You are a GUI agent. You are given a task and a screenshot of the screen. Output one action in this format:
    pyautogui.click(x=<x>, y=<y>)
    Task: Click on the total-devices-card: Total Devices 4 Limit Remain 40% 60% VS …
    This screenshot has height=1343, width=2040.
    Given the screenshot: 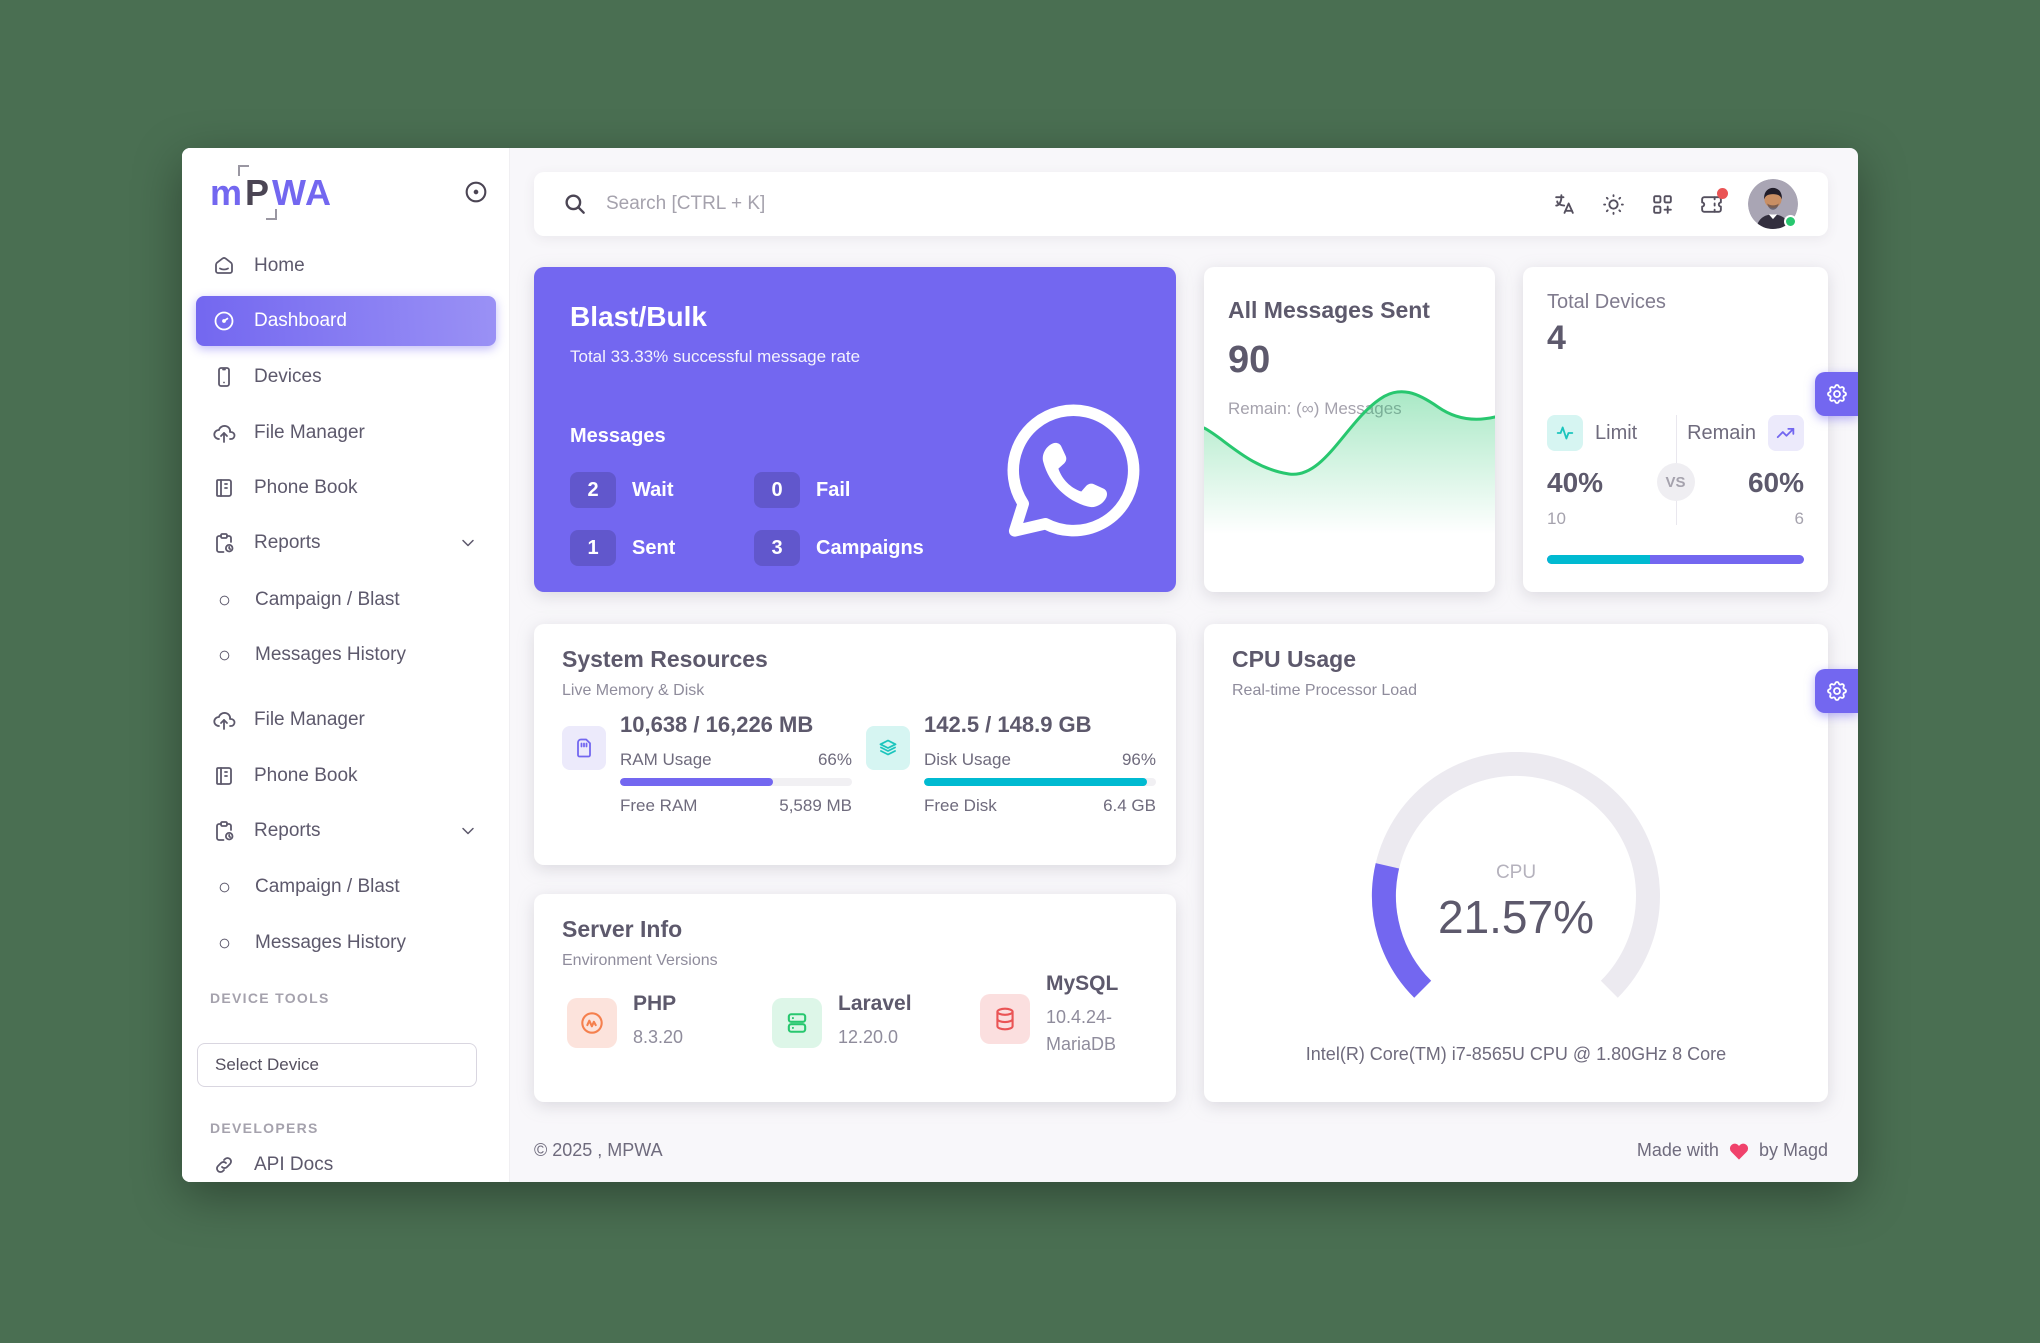 What is the action you would take?
    pyautogui.click(x=1675, y=429)
    